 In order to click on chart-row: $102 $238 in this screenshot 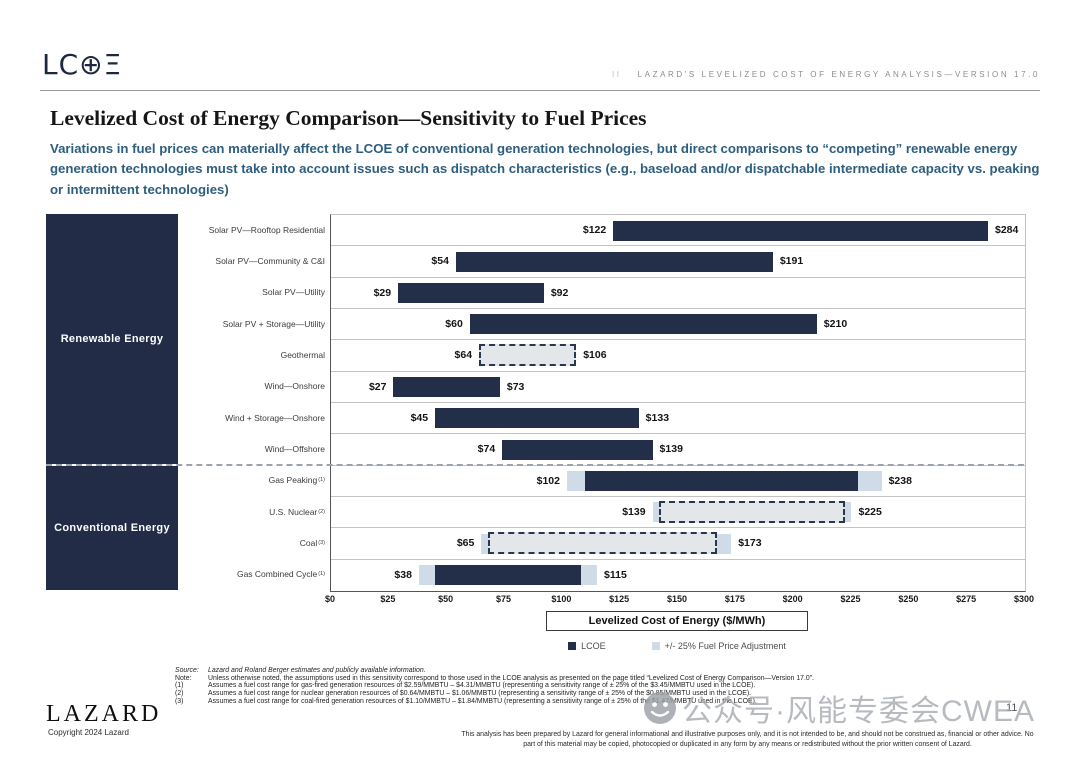, I will do `click(678, 481)`.